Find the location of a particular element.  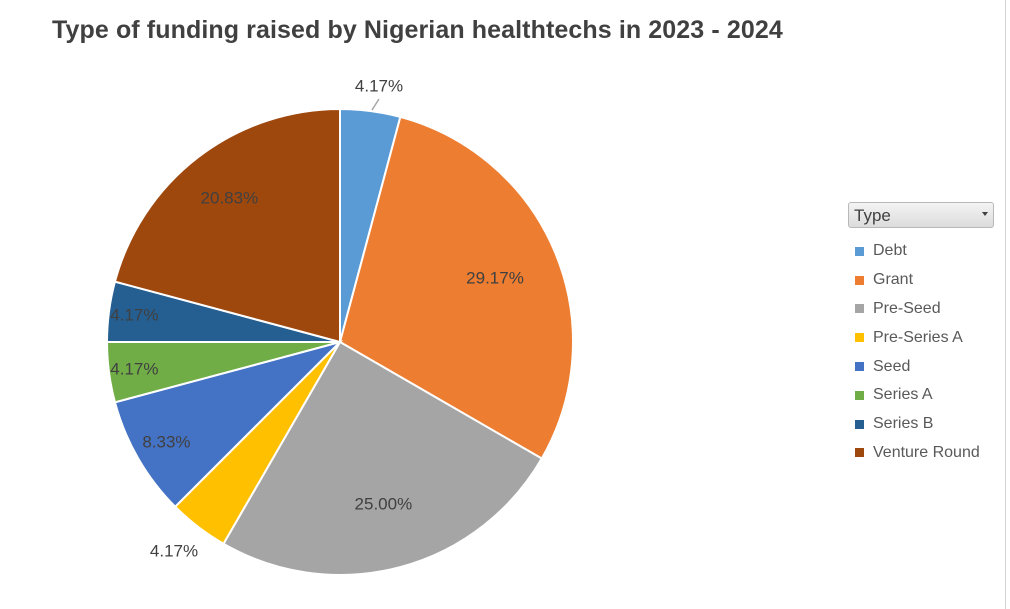

pie-slice-venture-round is located at coordinates (227, 225).